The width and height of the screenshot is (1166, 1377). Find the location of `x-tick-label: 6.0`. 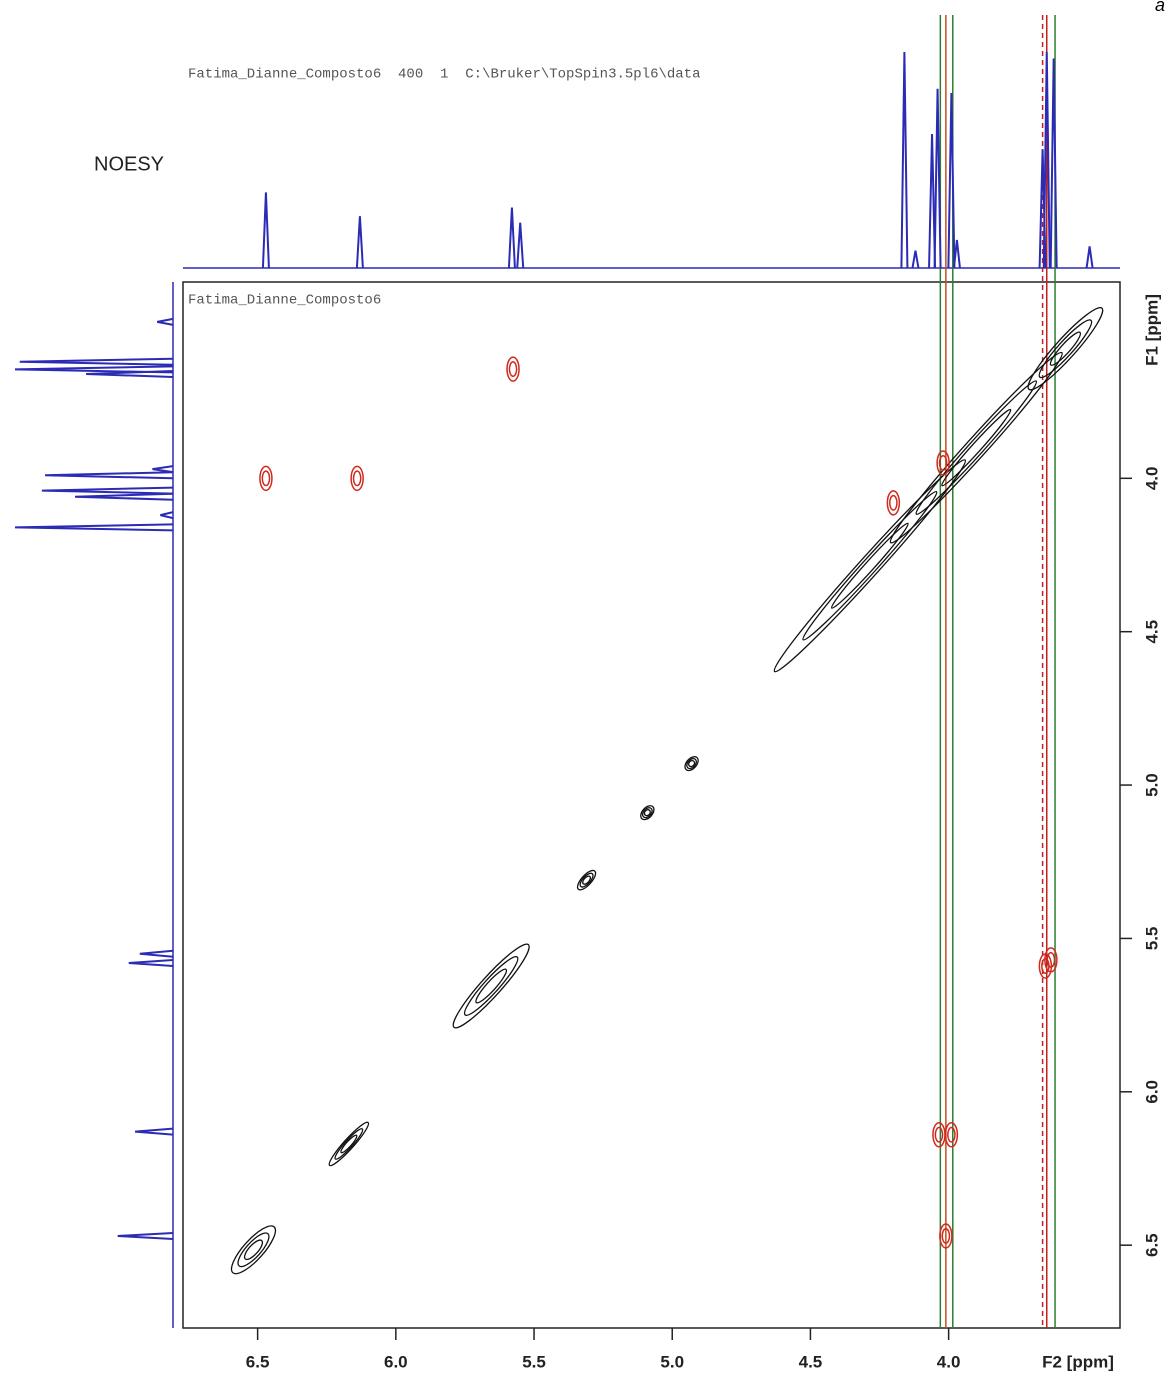

x-tick-label: 6.0 is located at coordinates (396, 1361).